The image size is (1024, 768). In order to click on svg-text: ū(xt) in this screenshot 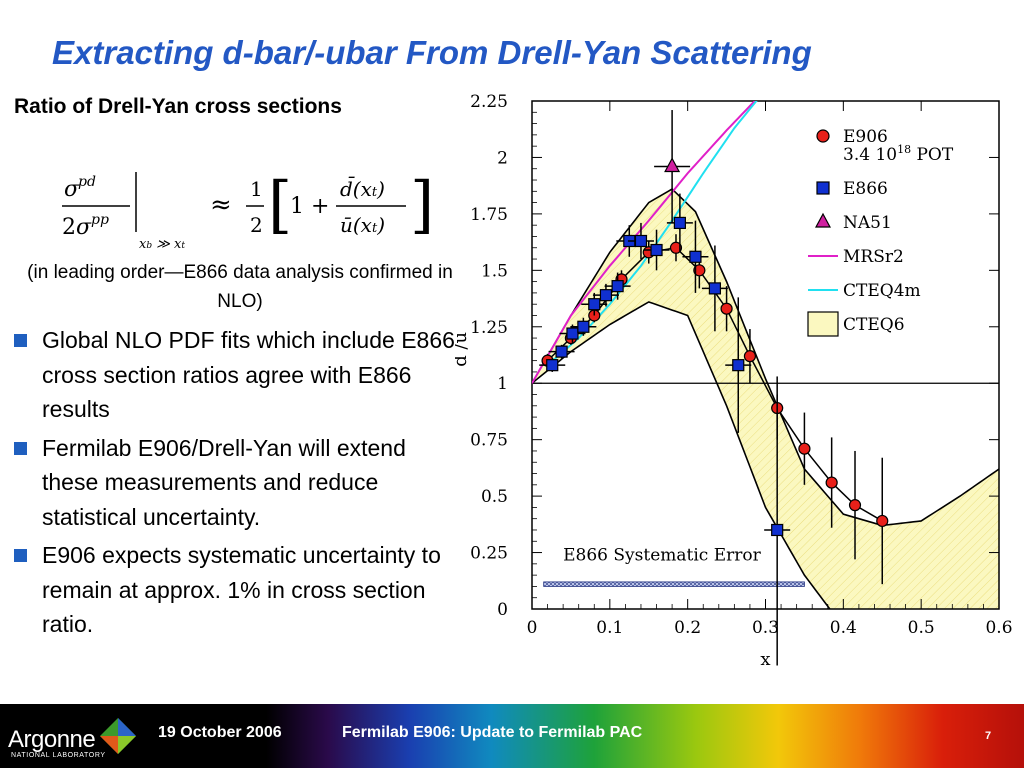, I will do `click(362, 225)`.